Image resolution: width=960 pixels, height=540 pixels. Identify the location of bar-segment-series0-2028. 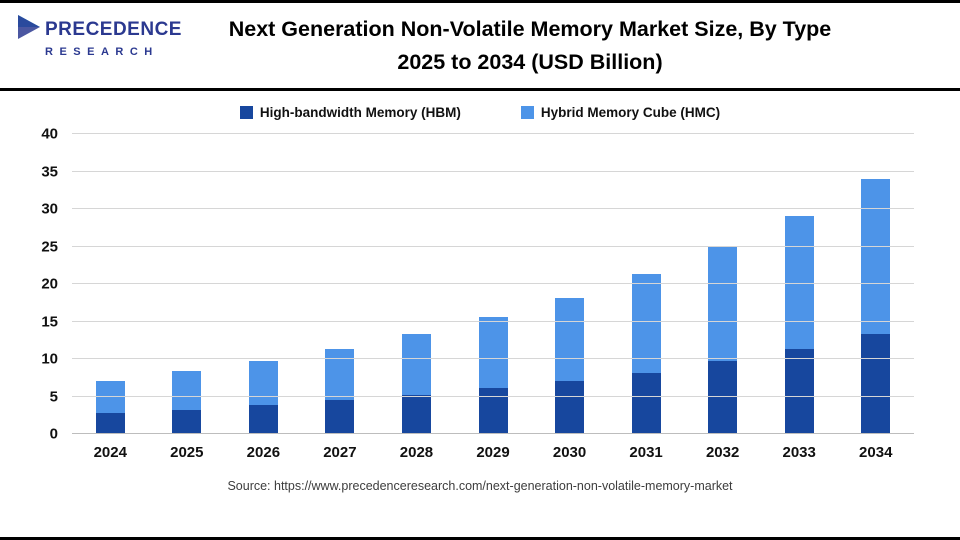
(416, 414).